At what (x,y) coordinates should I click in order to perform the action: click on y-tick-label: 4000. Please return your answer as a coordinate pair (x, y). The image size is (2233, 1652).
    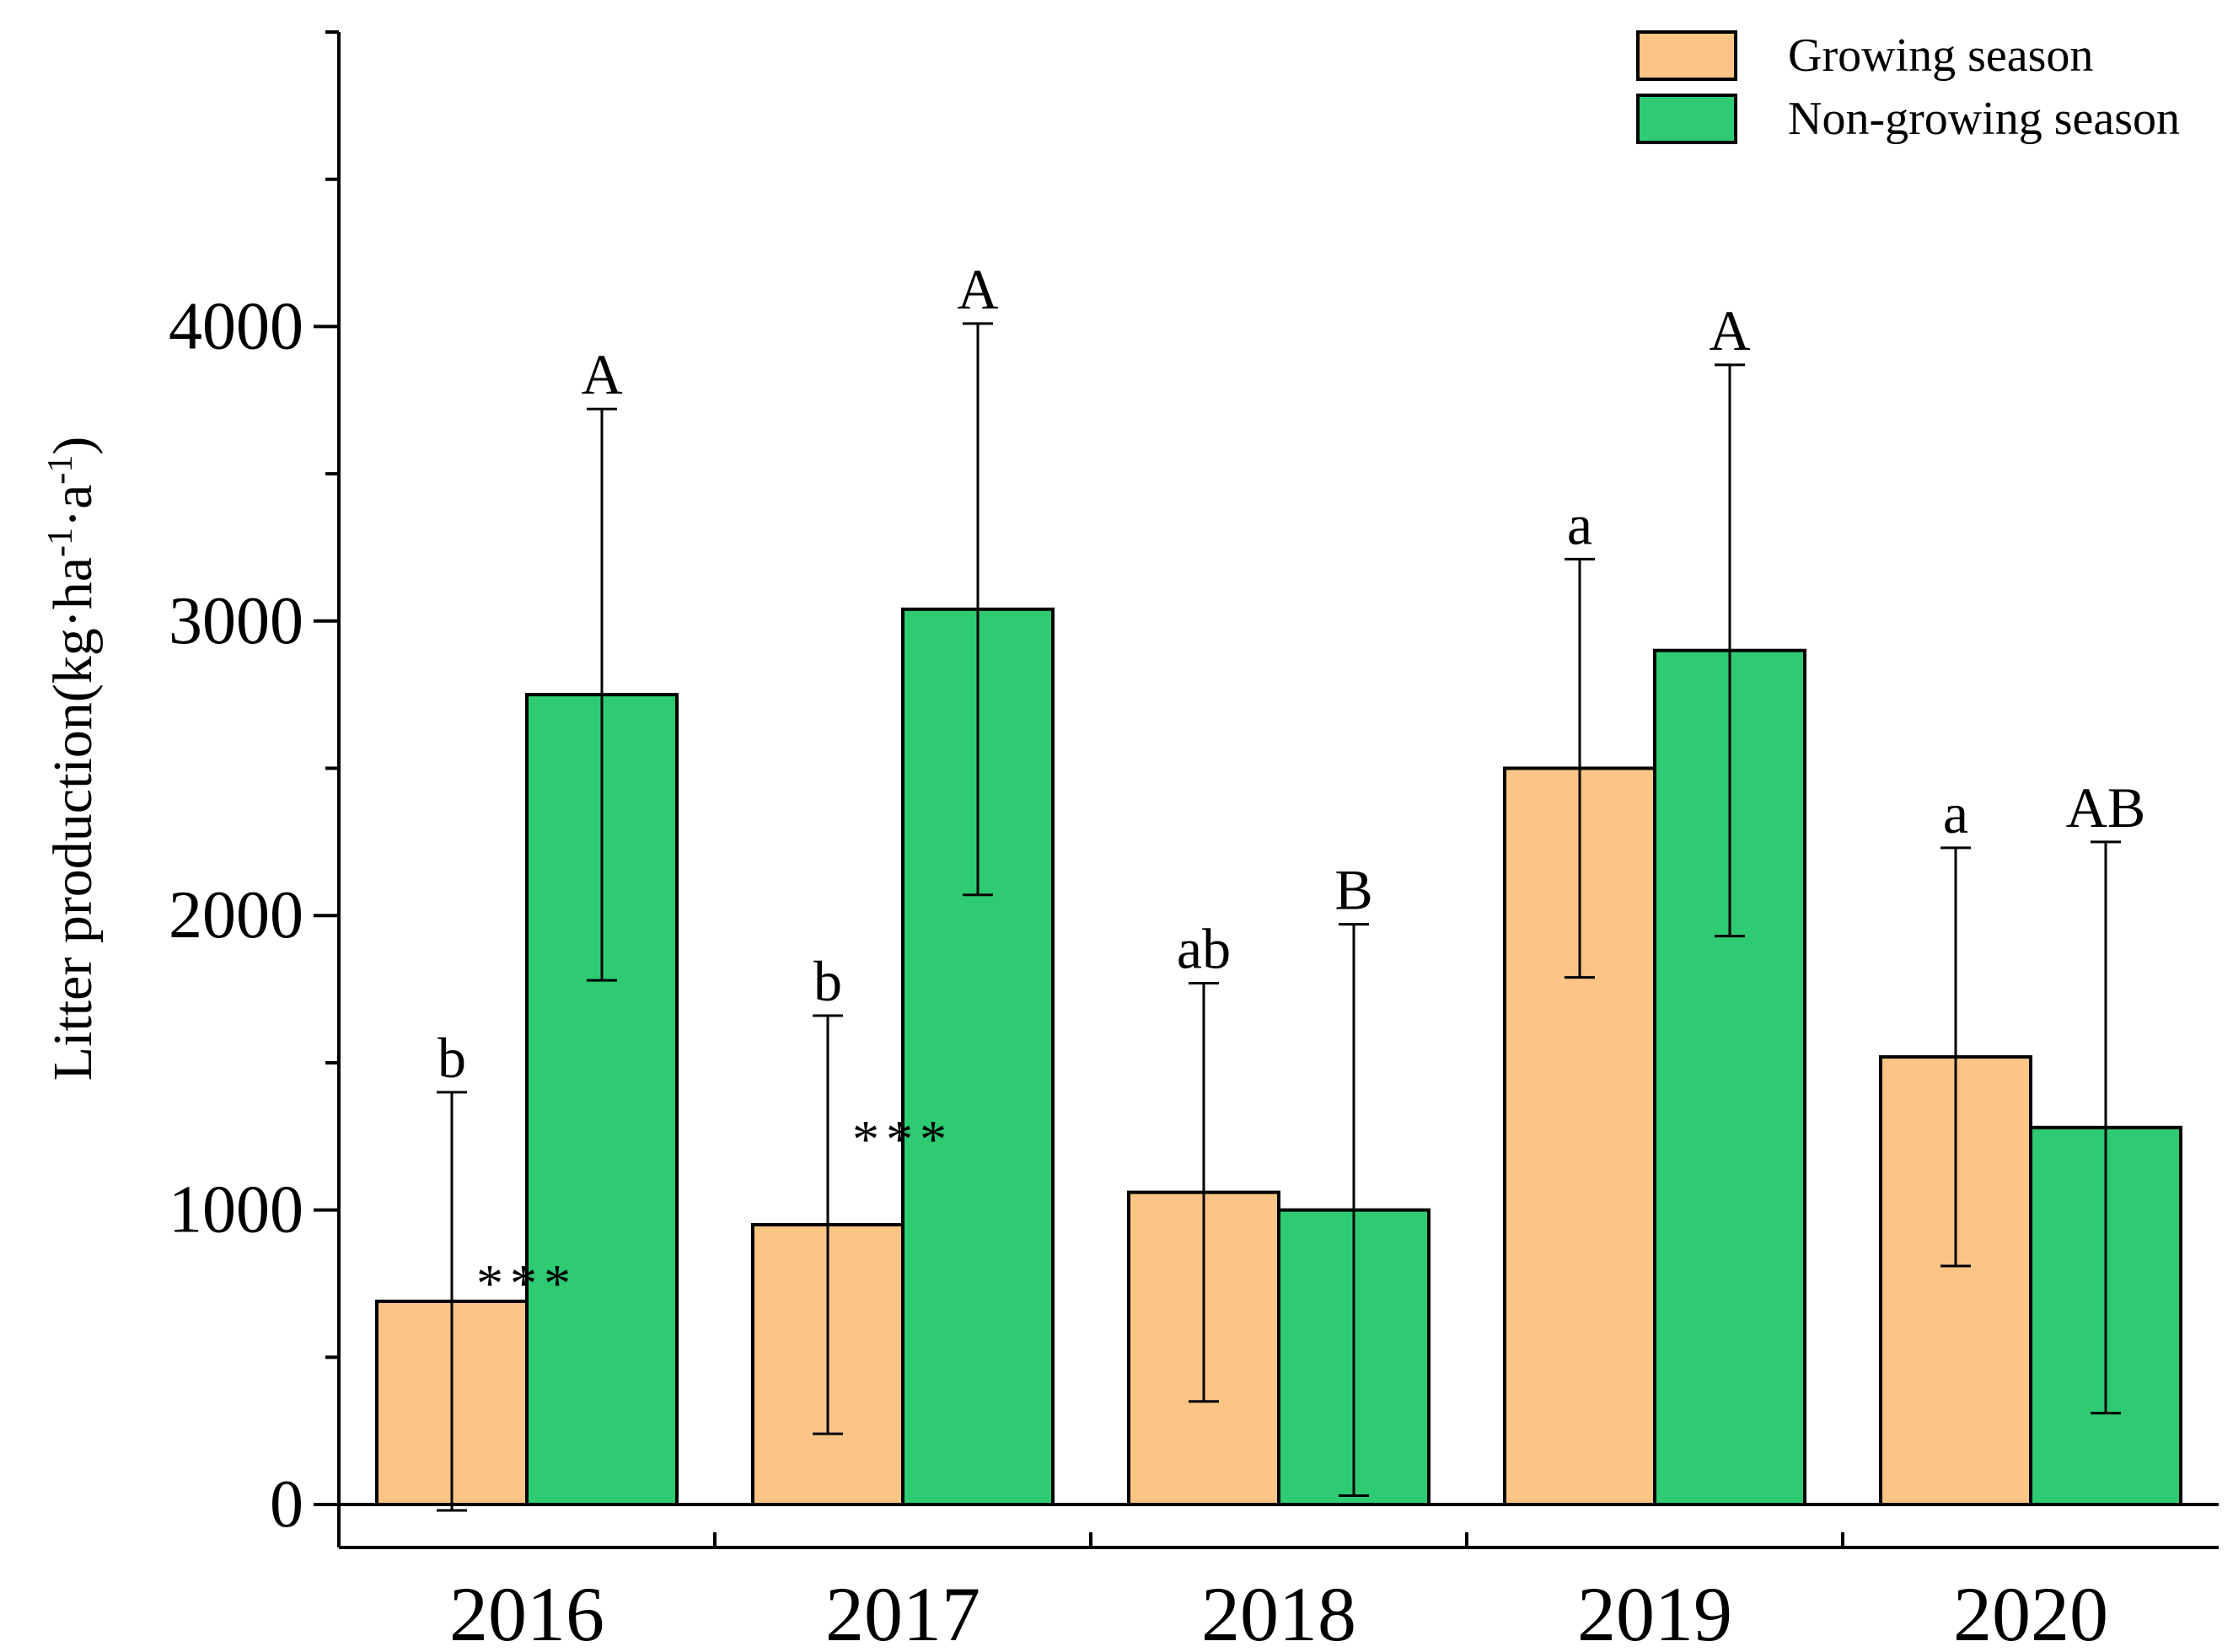
    Looking at the image, I should click on (236, 326).